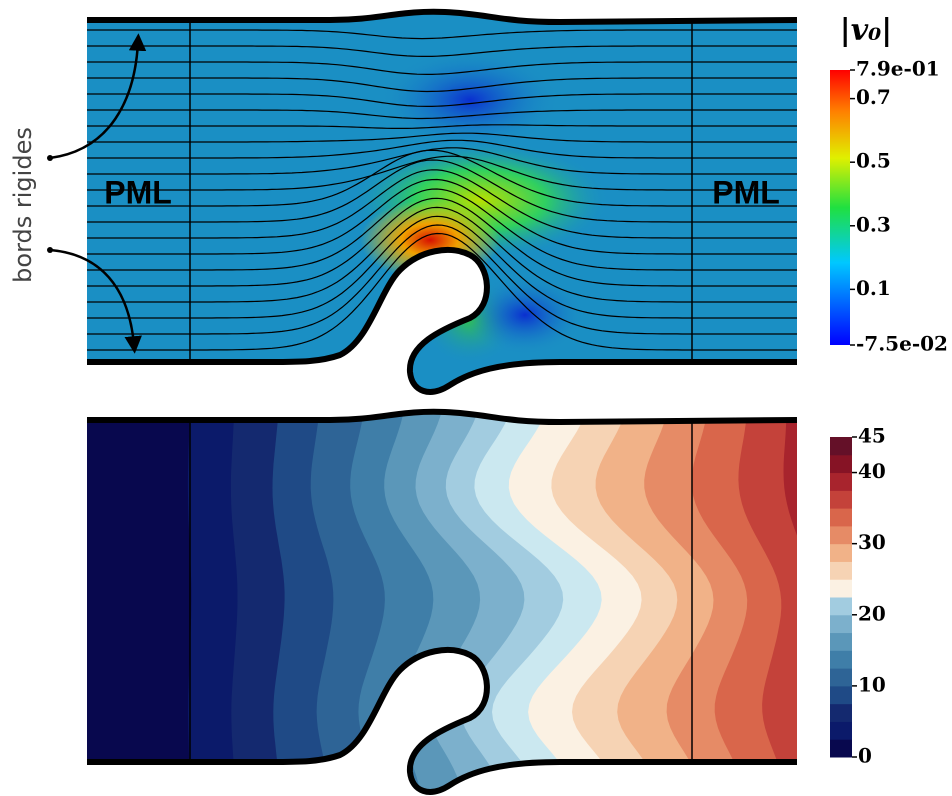  What do you see at coordinates (872, 613) in the screenshot?
I see `tick-label: 20` at bounding box center [872, 613].